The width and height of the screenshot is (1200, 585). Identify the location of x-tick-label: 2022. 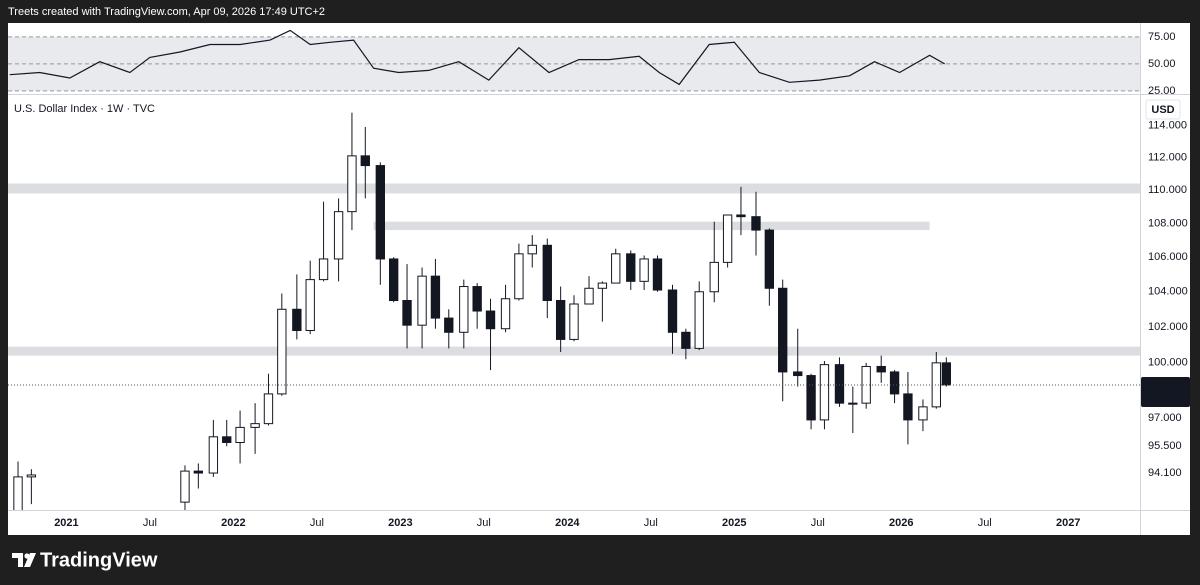
(233, 523).